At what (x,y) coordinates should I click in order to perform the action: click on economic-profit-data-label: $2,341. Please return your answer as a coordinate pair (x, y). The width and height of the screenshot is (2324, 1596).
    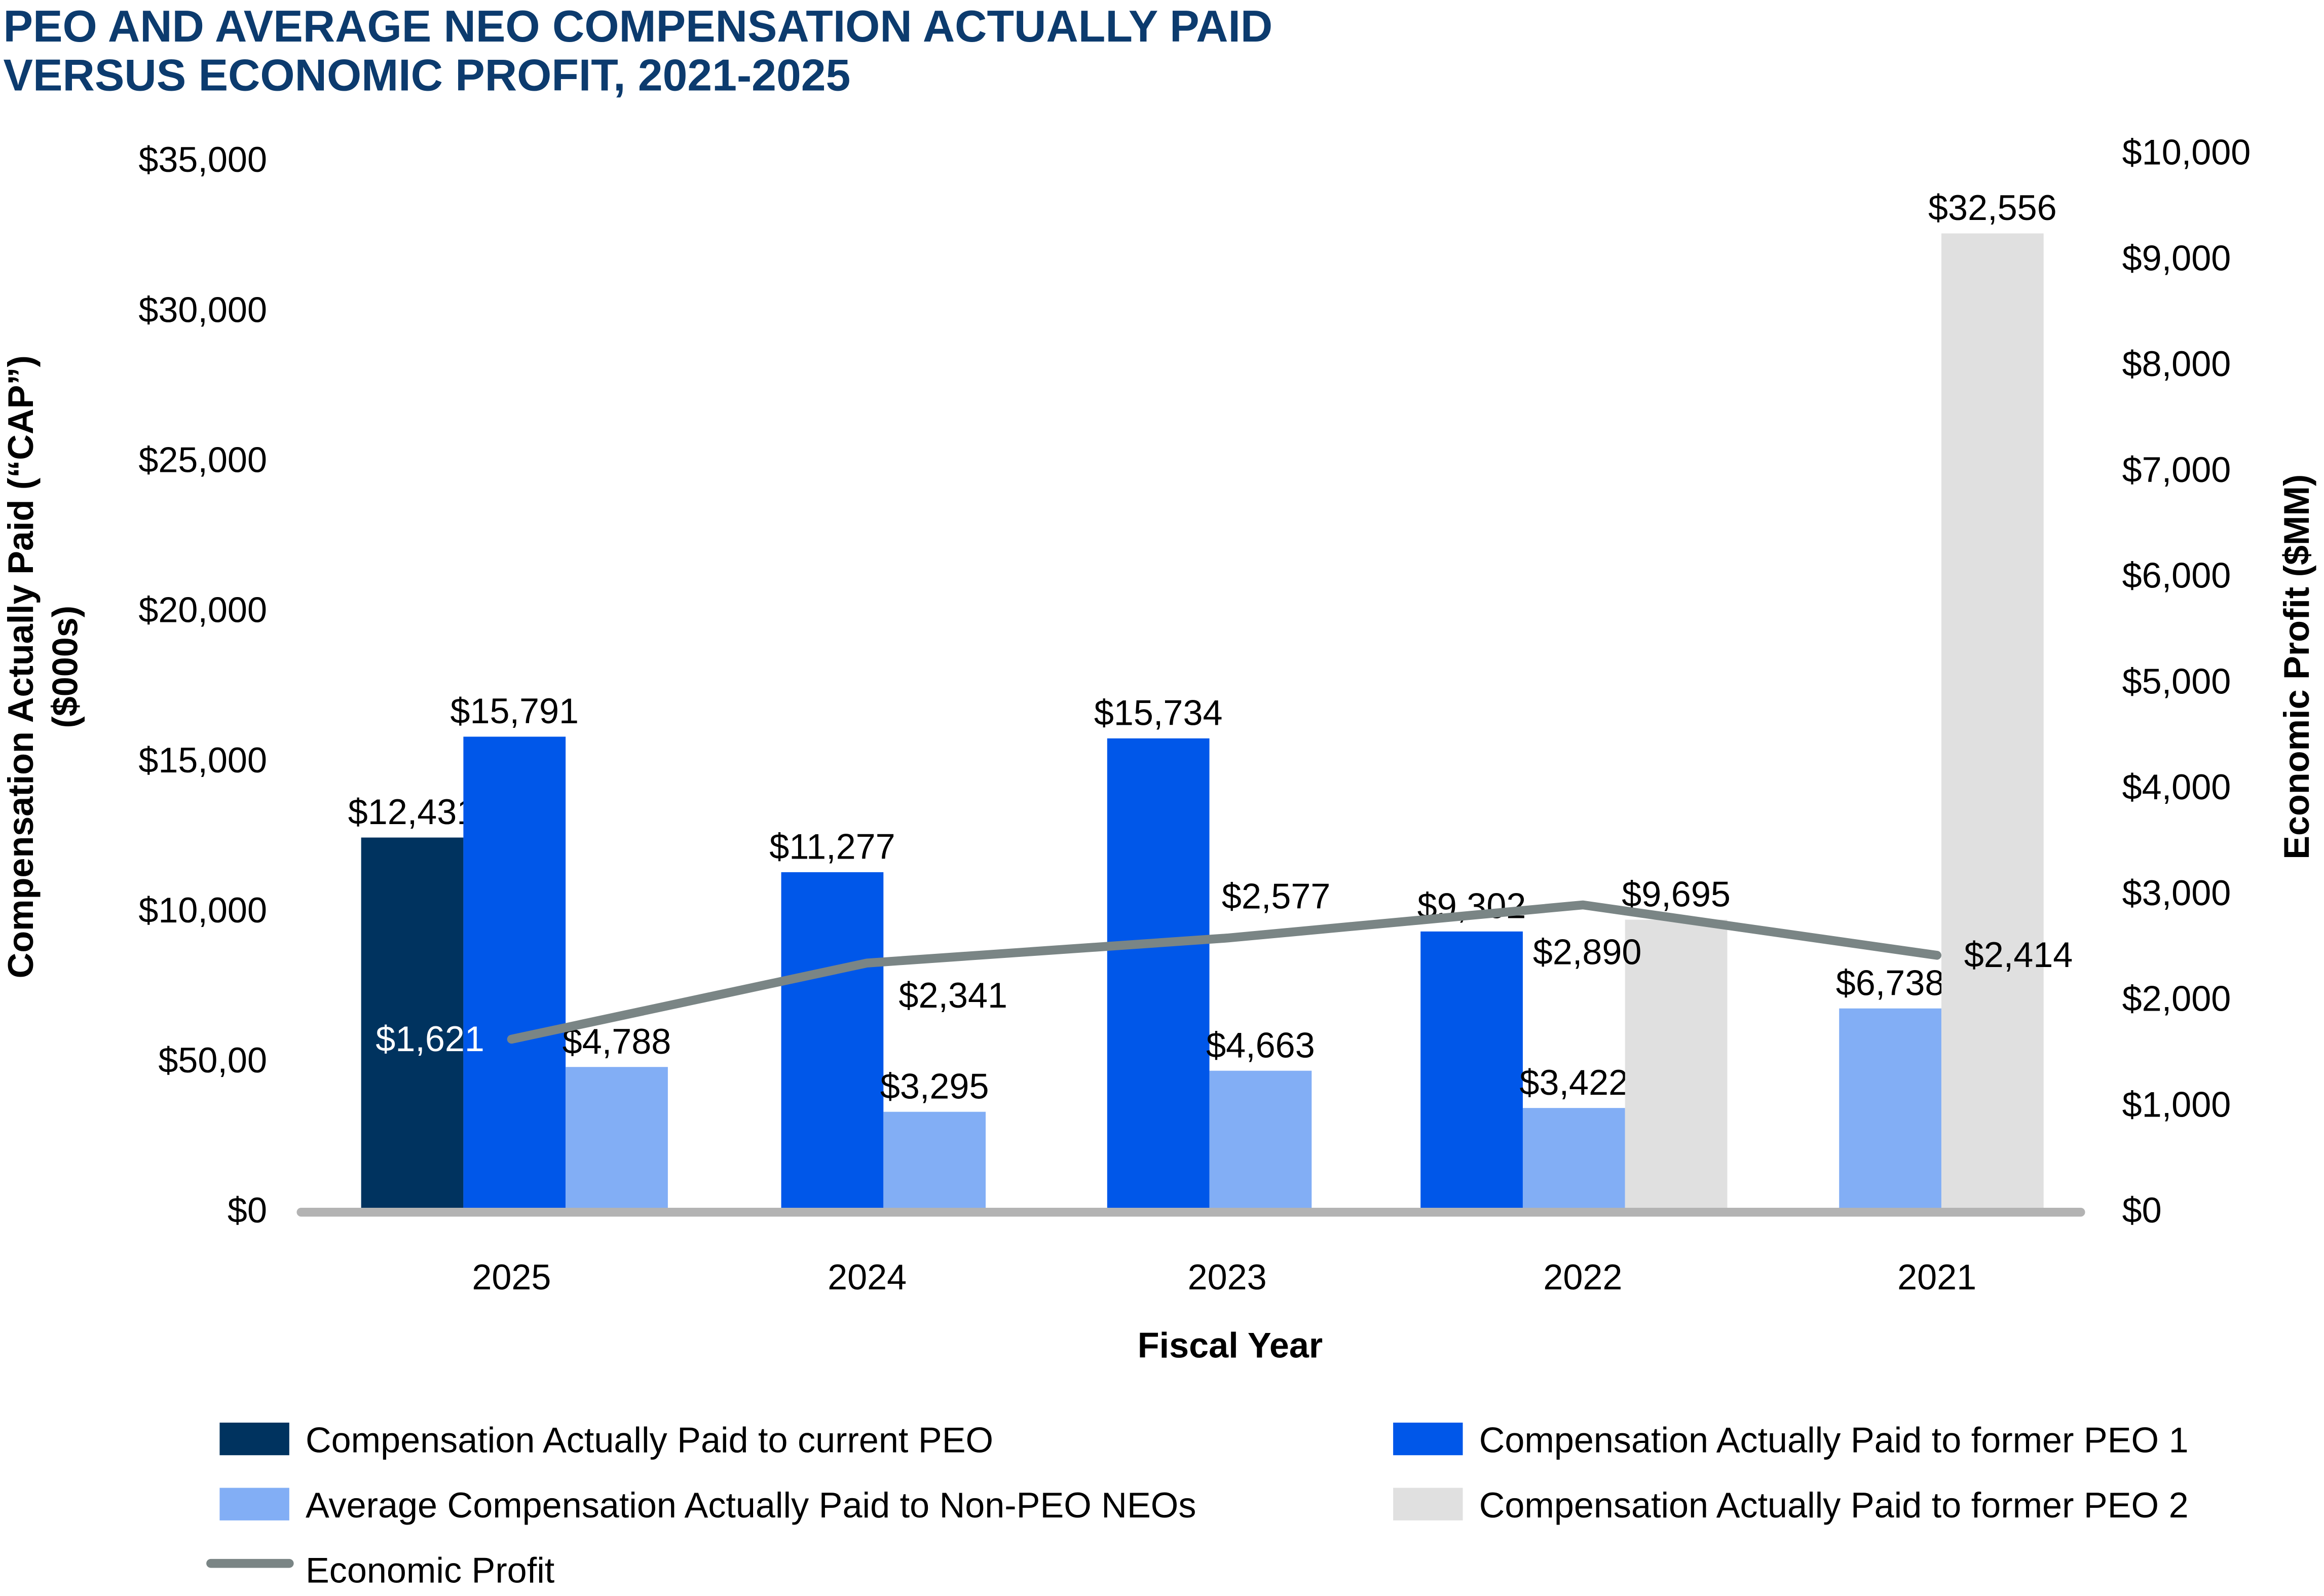
    Looking at the image, I should click on (952, 995).